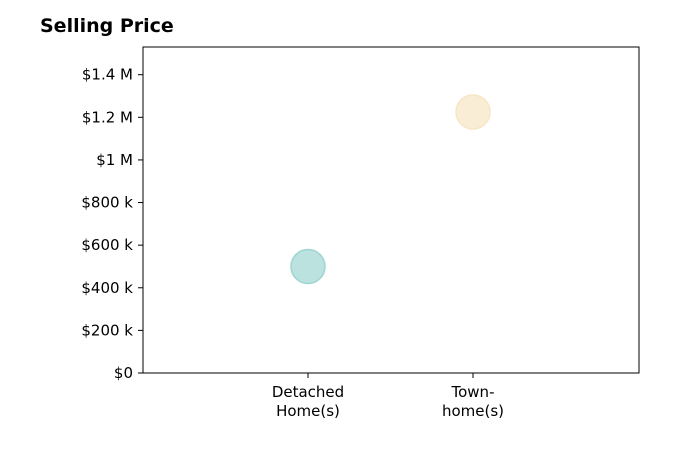 This screenshot has width=679, height=467. What do you see at coordinates (107, 26) in the screenshot?
I see `chart-title: Selling Price` at bounding box center [107, 26].